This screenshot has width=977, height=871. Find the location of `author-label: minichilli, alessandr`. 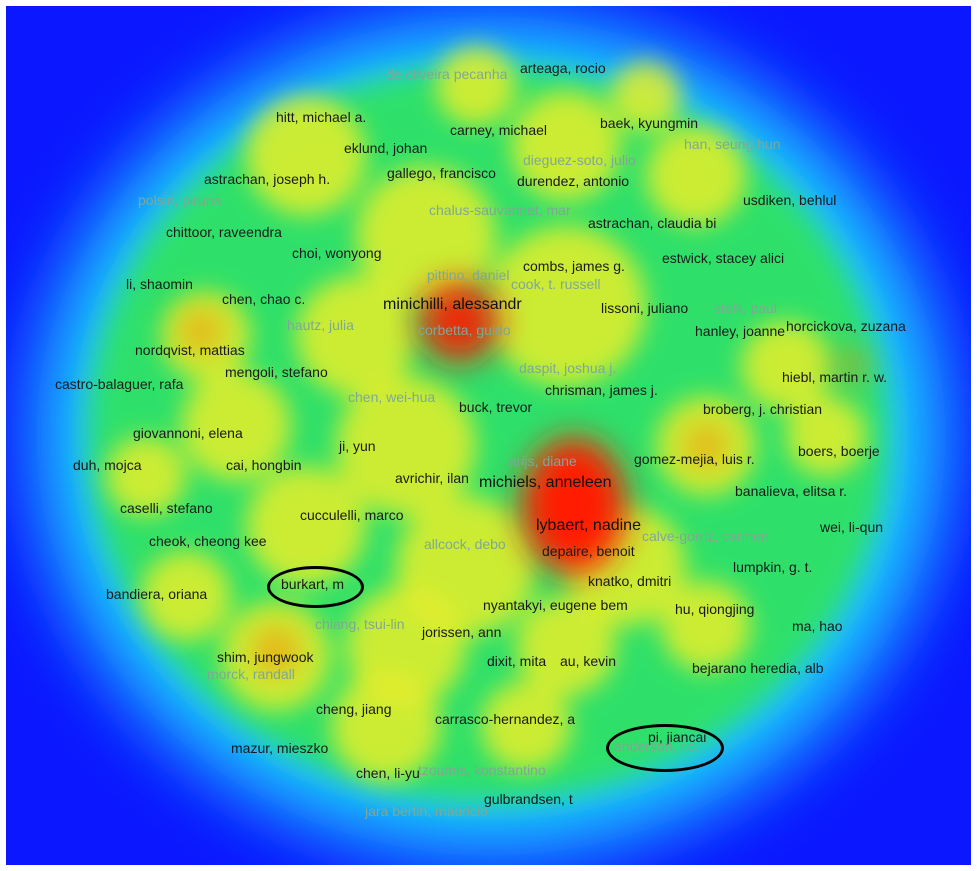

author-label: minichilli, alessandr is located at coordinates (452, 304).